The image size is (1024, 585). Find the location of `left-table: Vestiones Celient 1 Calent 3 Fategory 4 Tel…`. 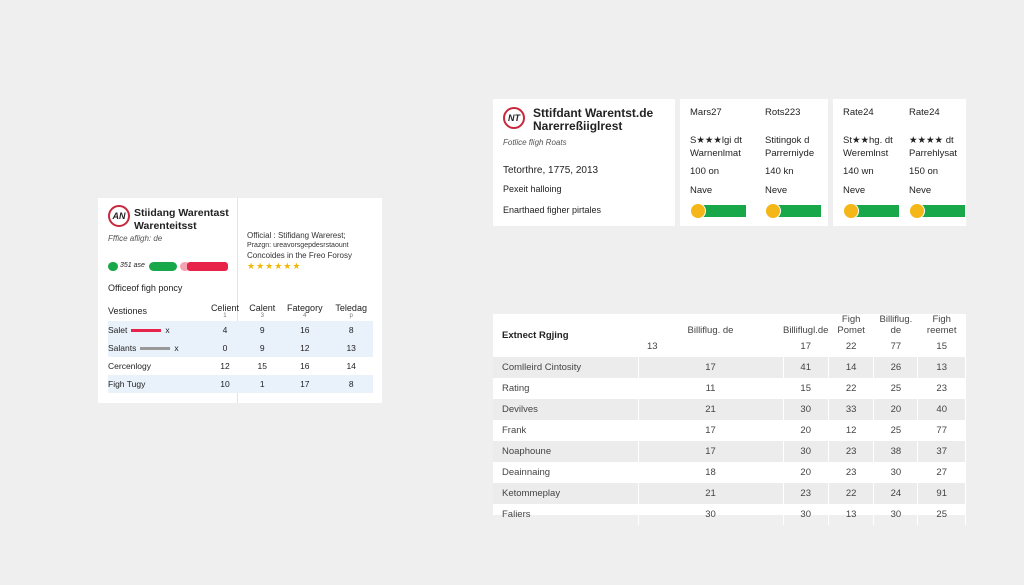

left-table: Vestiones Celient 1 Calent 3 Fategory 4 Tel… is located at coordinates (240, 348).